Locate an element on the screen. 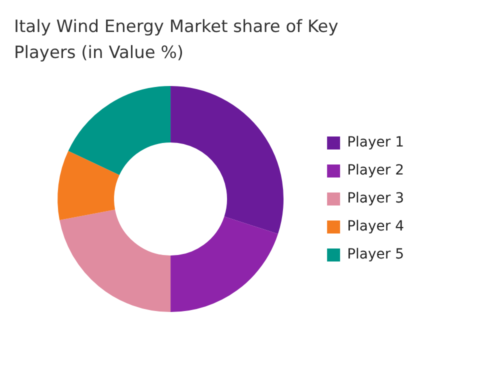 This screenshot has width=484, height=384. legend-label: Player 2 is located at coordinates (375, 170).